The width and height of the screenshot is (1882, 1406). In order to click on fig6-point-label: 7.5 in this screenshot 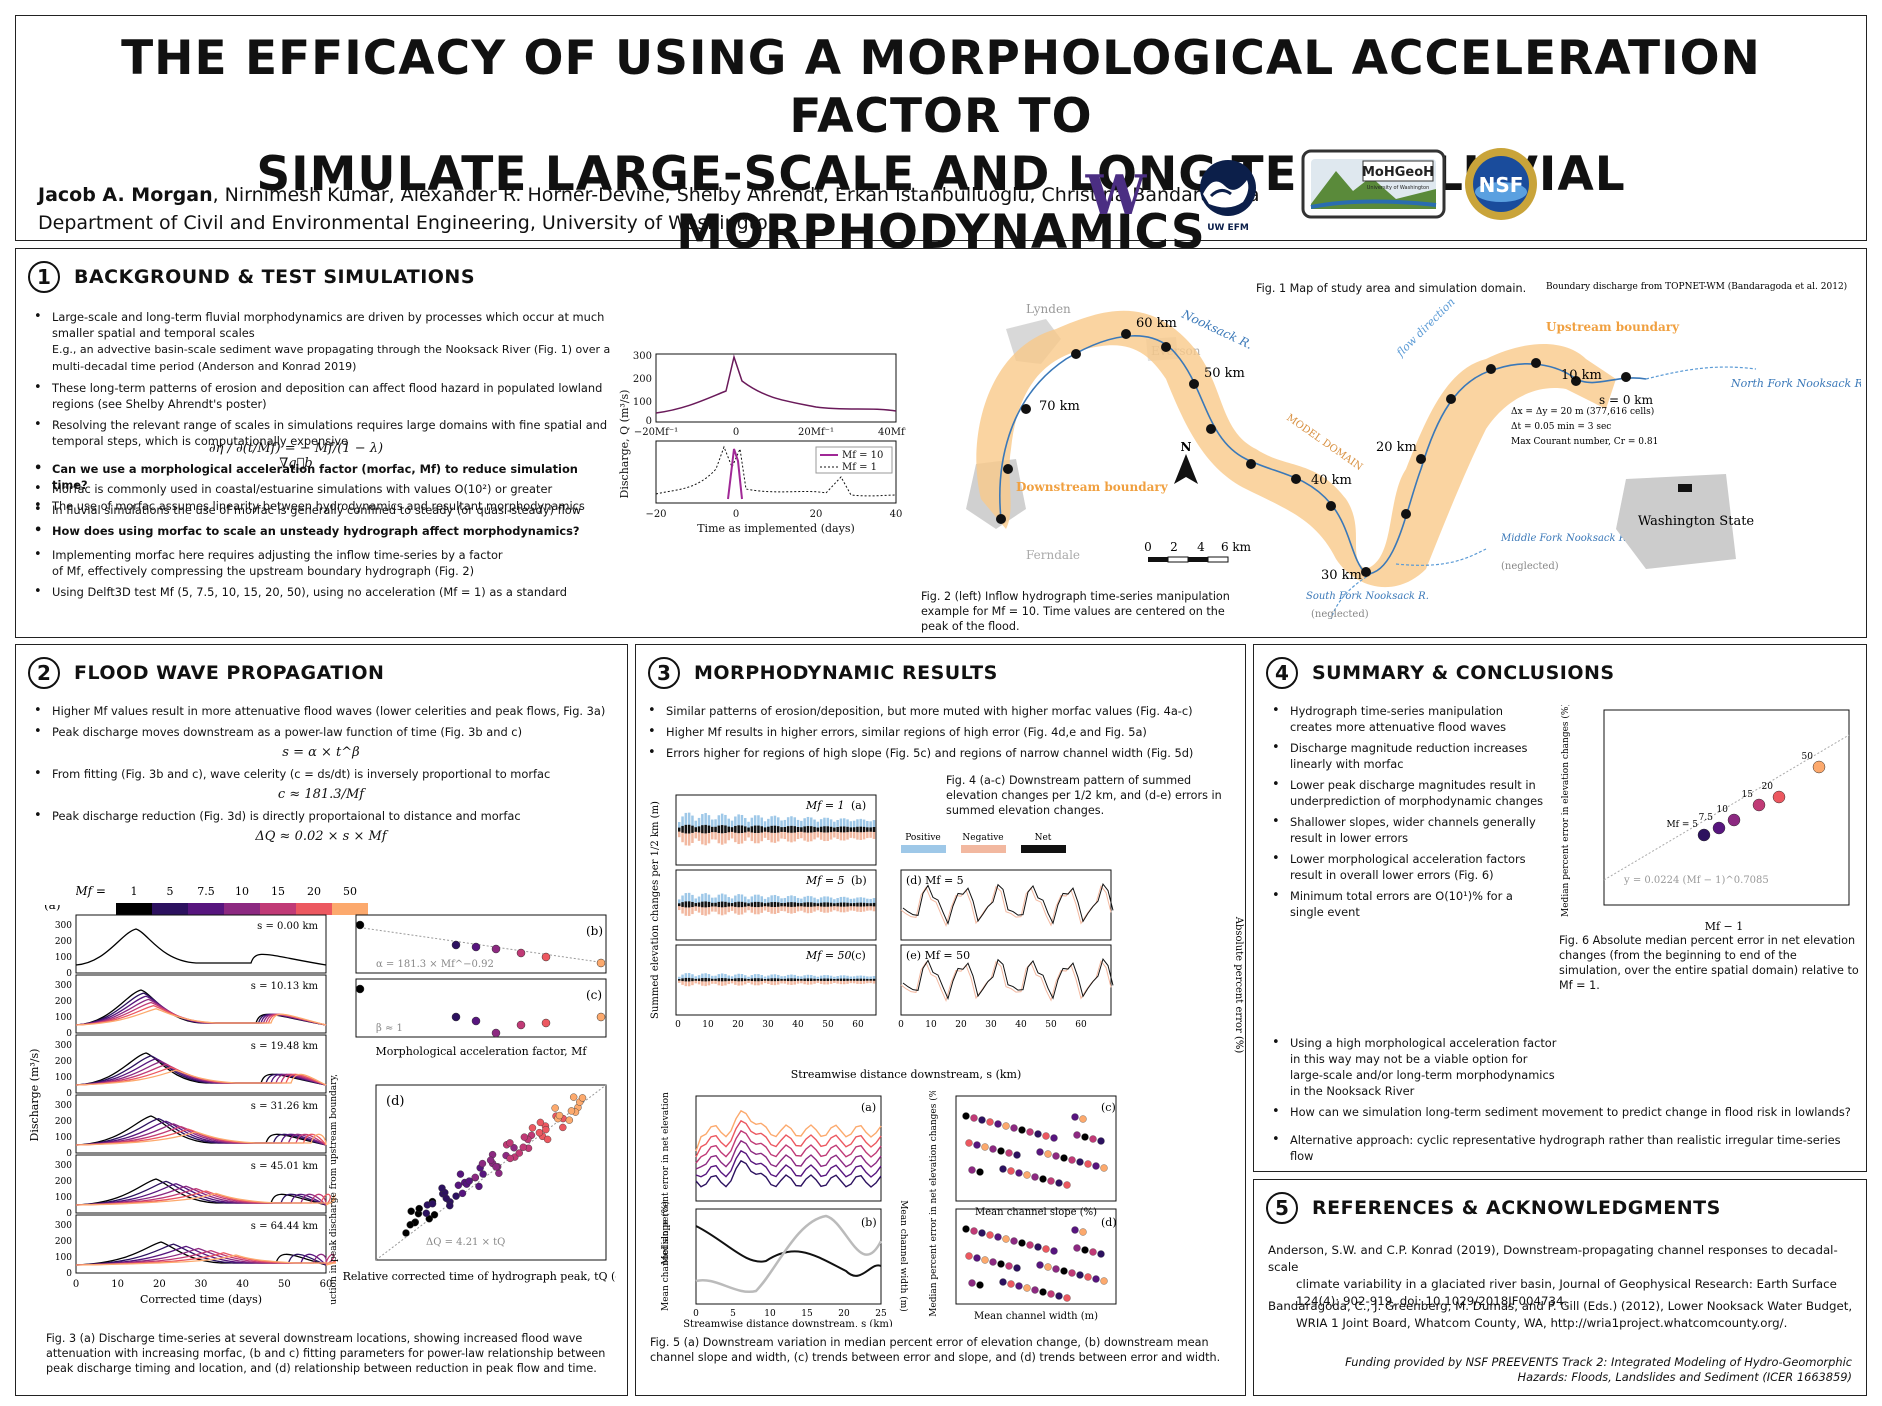, I will do `click(1706, 818)`.